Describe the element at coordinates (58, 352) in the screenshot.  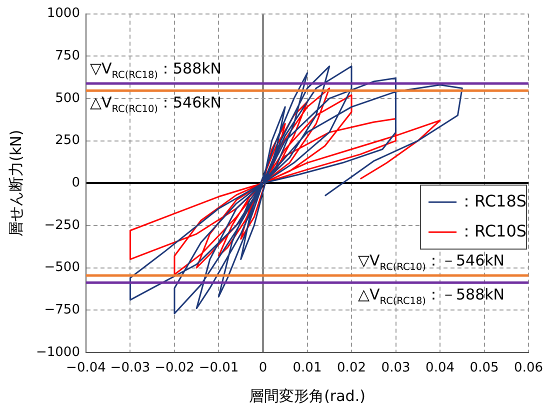
I see `y-tick-label: −1000` at that location.